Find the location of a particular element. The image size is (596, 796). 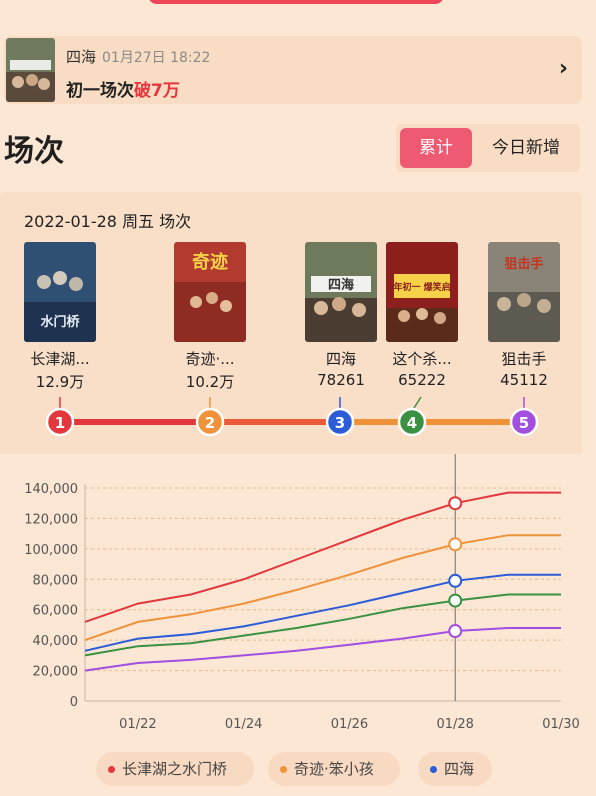

poster-3-caption: 四海 is located at coordinates (341, 285).